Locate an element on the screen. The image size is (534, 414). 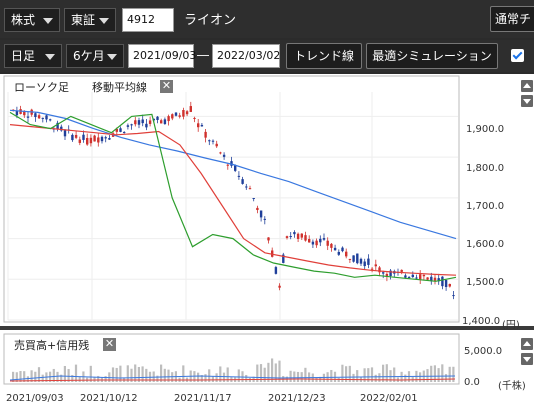
margin-buy-line is located at coordinates (232, 378).